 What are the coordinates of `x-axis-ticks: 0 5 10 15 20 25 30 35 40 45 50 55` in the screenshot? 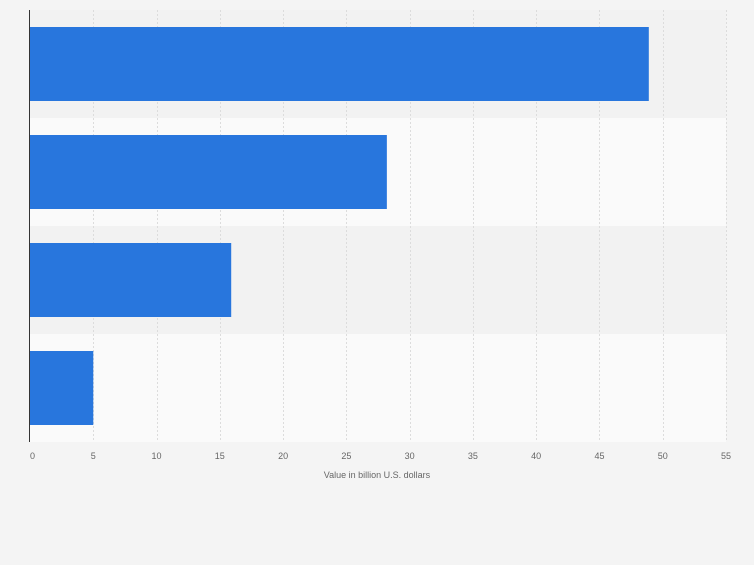 It's located at (380, 456).